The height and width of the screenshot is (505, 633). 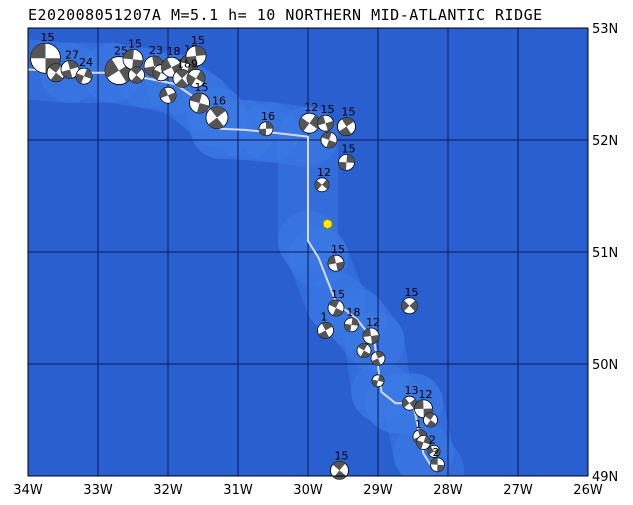 What do you see at coordinates (70, 63) in the screenshot?
I see `focal-mechanism: 27` at bounding box center [70, 63].